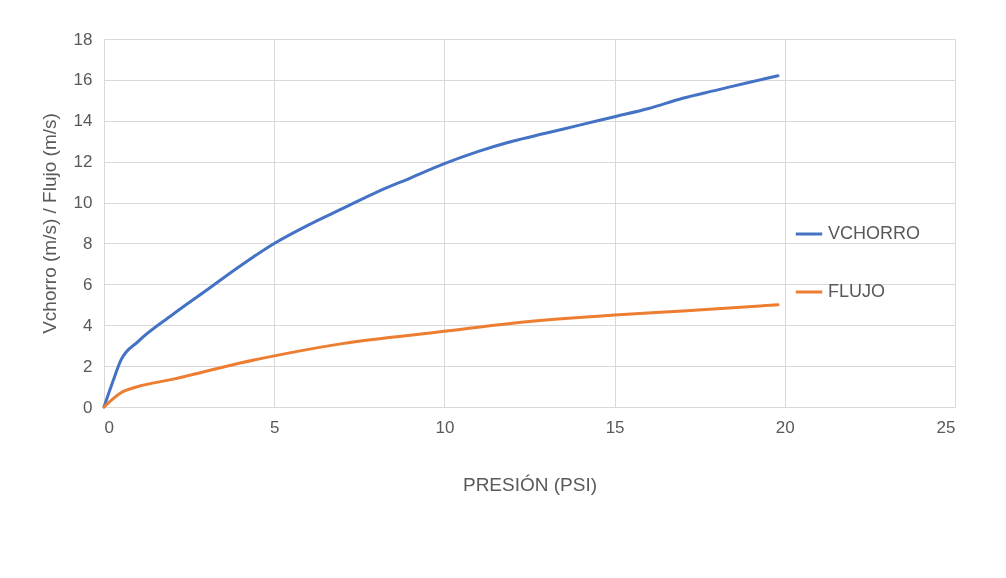 The height and width of the screenshot is (578, 1006). I want to click on legend-label: VCHORRO, so click(874, 233).